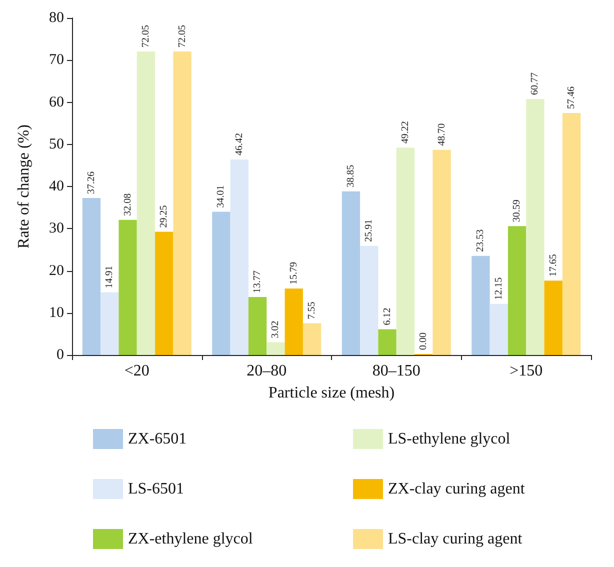  Describe the element at coordinates (191, 539) in the screenshot. I see `legend-label: ZX-ethylene glycol` at that location.